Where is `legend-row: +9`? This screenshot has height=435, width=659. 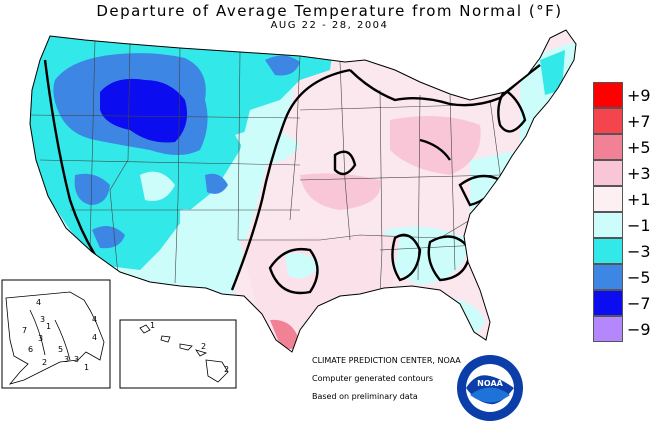
legend-row: +9 is located at coordinates (626, 95).